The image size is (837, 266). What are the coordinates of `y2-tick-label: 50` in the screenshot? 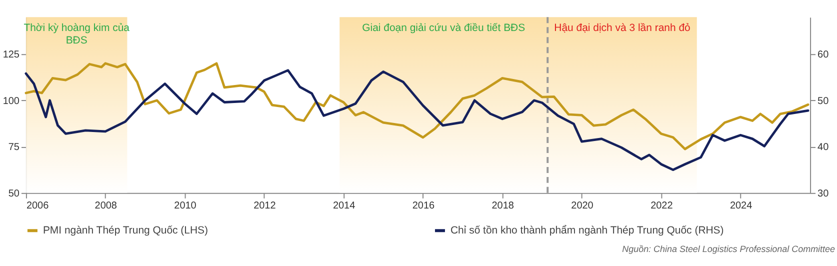 It's located at (824, 101).